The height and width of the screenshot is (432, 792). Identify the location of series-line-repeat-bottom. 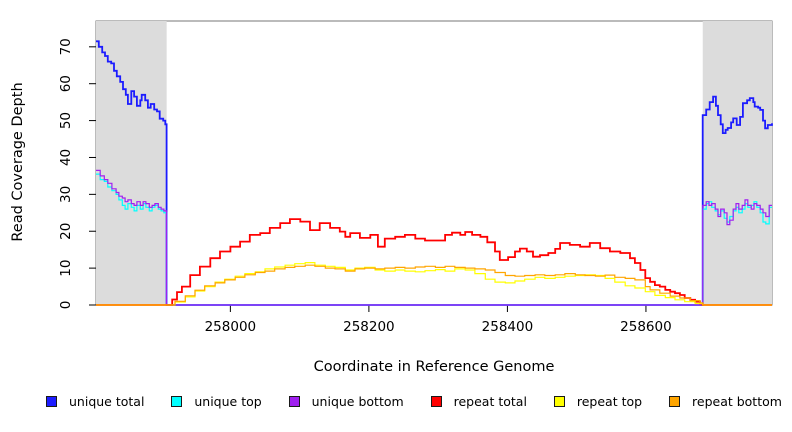
(434, 285).